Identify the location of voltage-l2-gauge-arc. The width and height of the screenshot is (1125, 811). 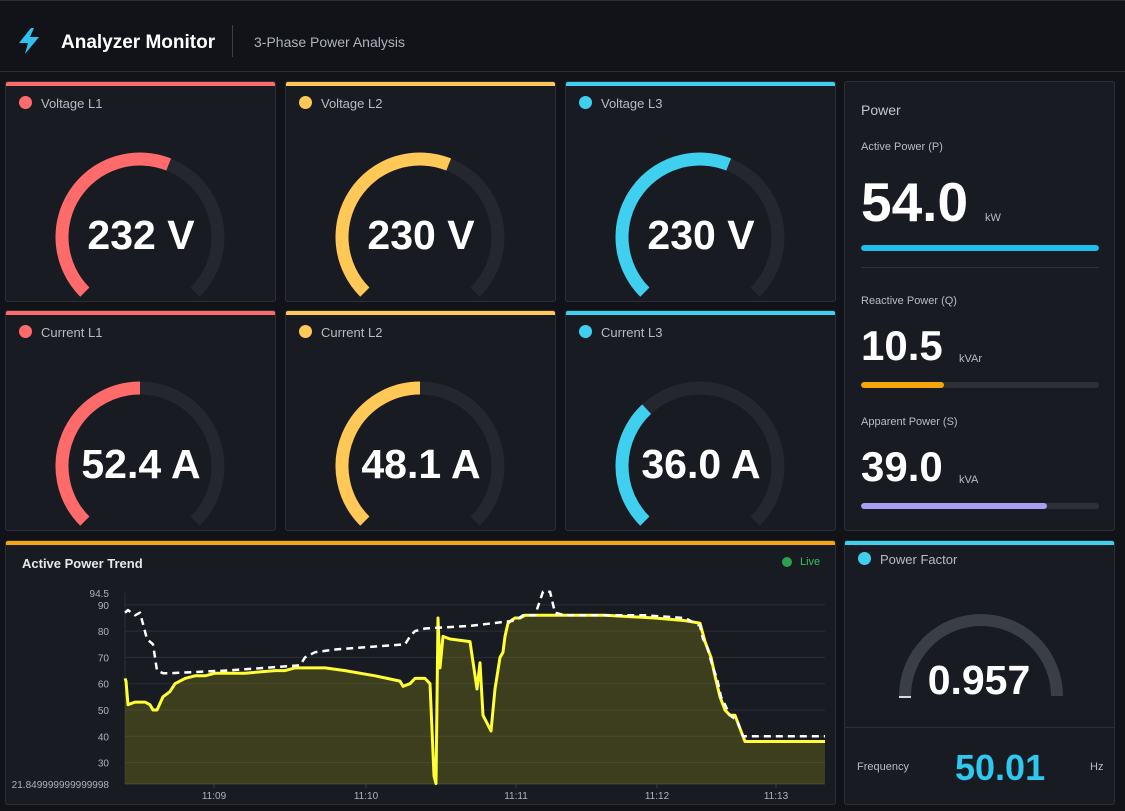
(420, 224).